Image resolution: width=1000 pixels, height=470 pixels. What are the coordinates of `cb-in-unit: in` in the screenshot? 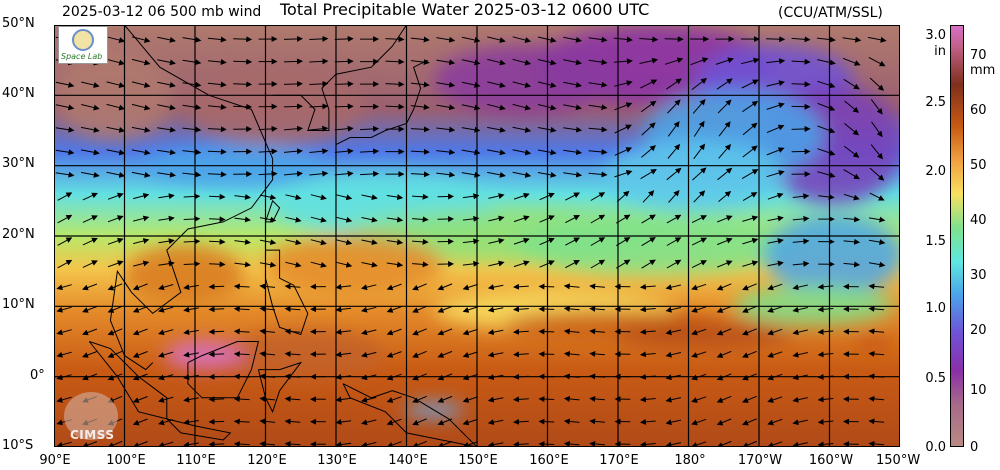 It's located at (940, 51).